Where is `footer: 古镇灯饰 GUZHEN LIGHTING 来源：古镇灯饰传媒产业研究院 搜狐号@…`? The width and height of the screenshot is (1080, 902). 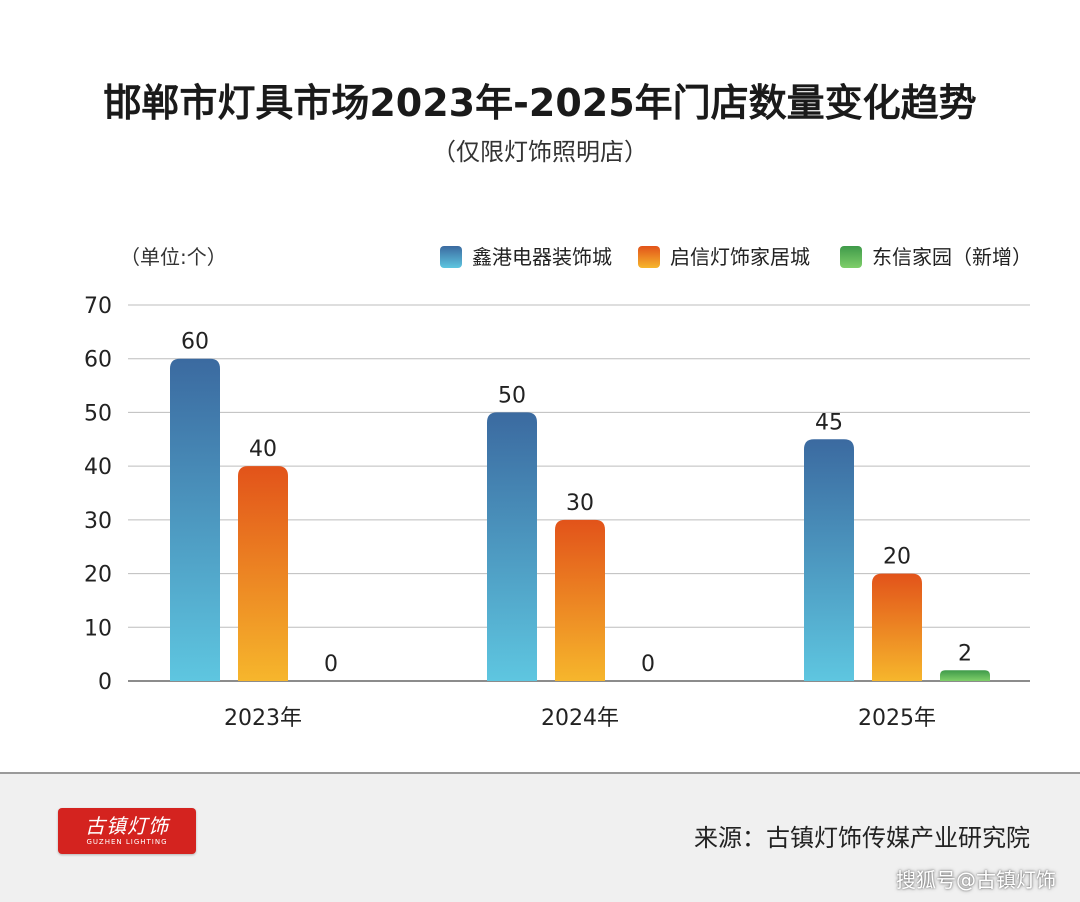
footer: 古镇灯饰 GUZHEN LIGHTING 来源：古镇灯饰传媒产业研究院 搜狐号@… is located at coordinates (540, 837).